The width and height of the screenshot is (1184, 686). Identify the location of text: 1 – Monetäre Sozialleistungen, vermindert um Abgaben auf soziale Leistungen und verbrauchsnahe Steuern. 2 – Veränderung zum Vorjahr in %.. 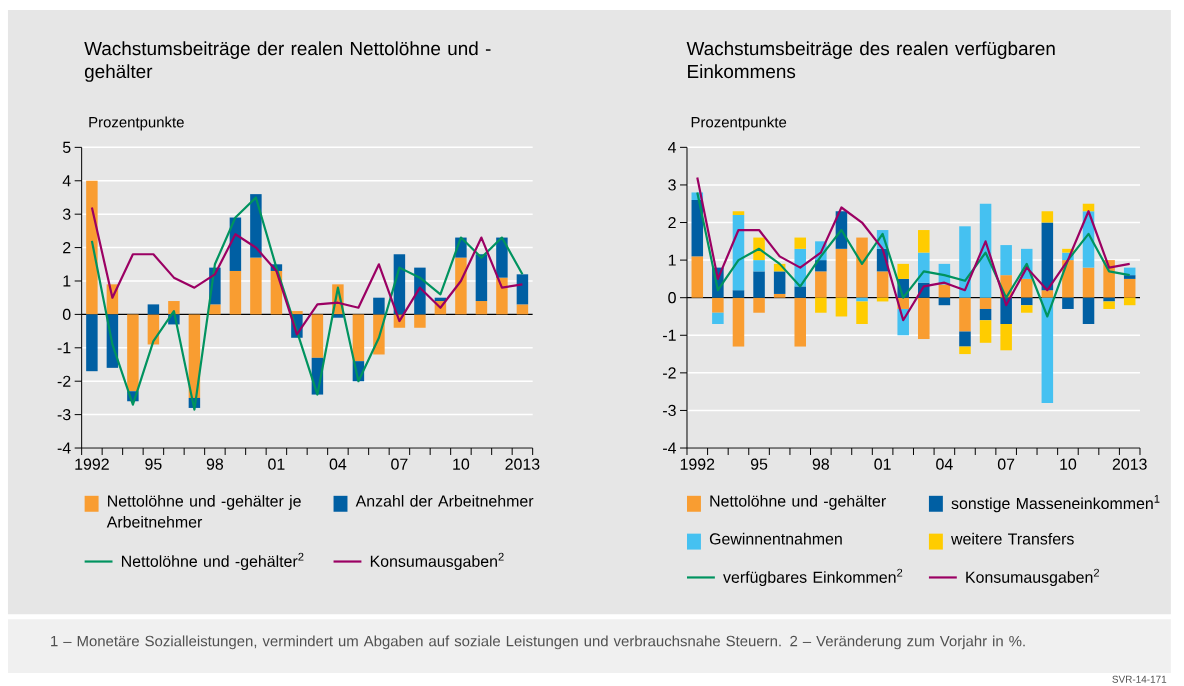
(538, 642).